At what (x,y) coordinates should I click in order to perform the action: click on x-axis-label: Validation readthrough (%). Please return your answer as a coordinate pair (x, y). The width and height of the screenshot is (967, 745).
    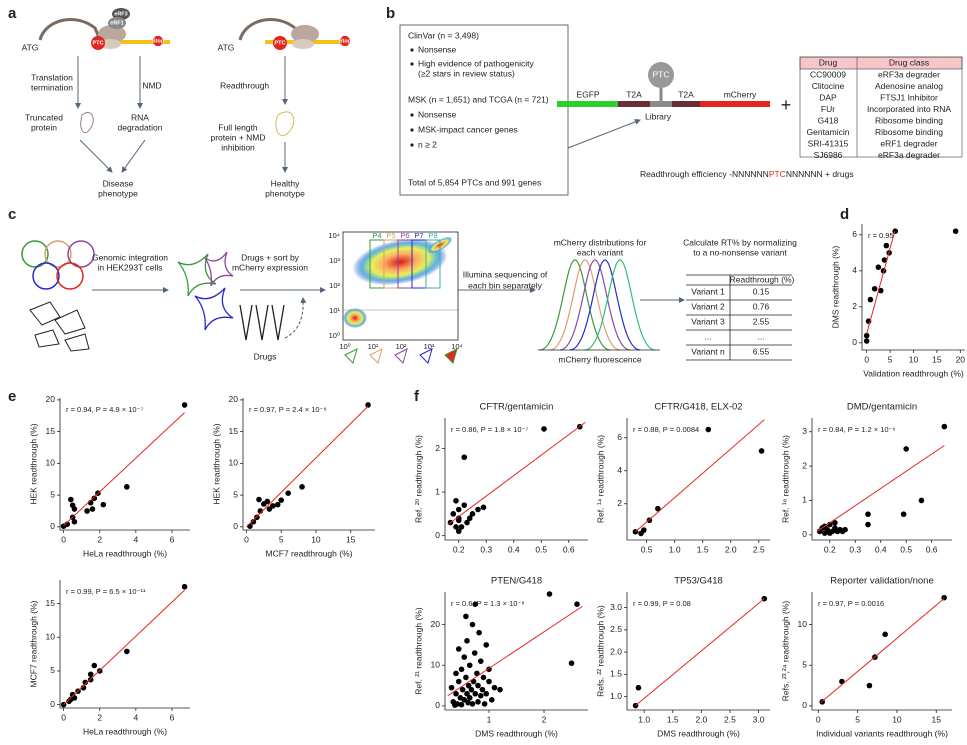
    Looking at the image, I should click on (913, 373).